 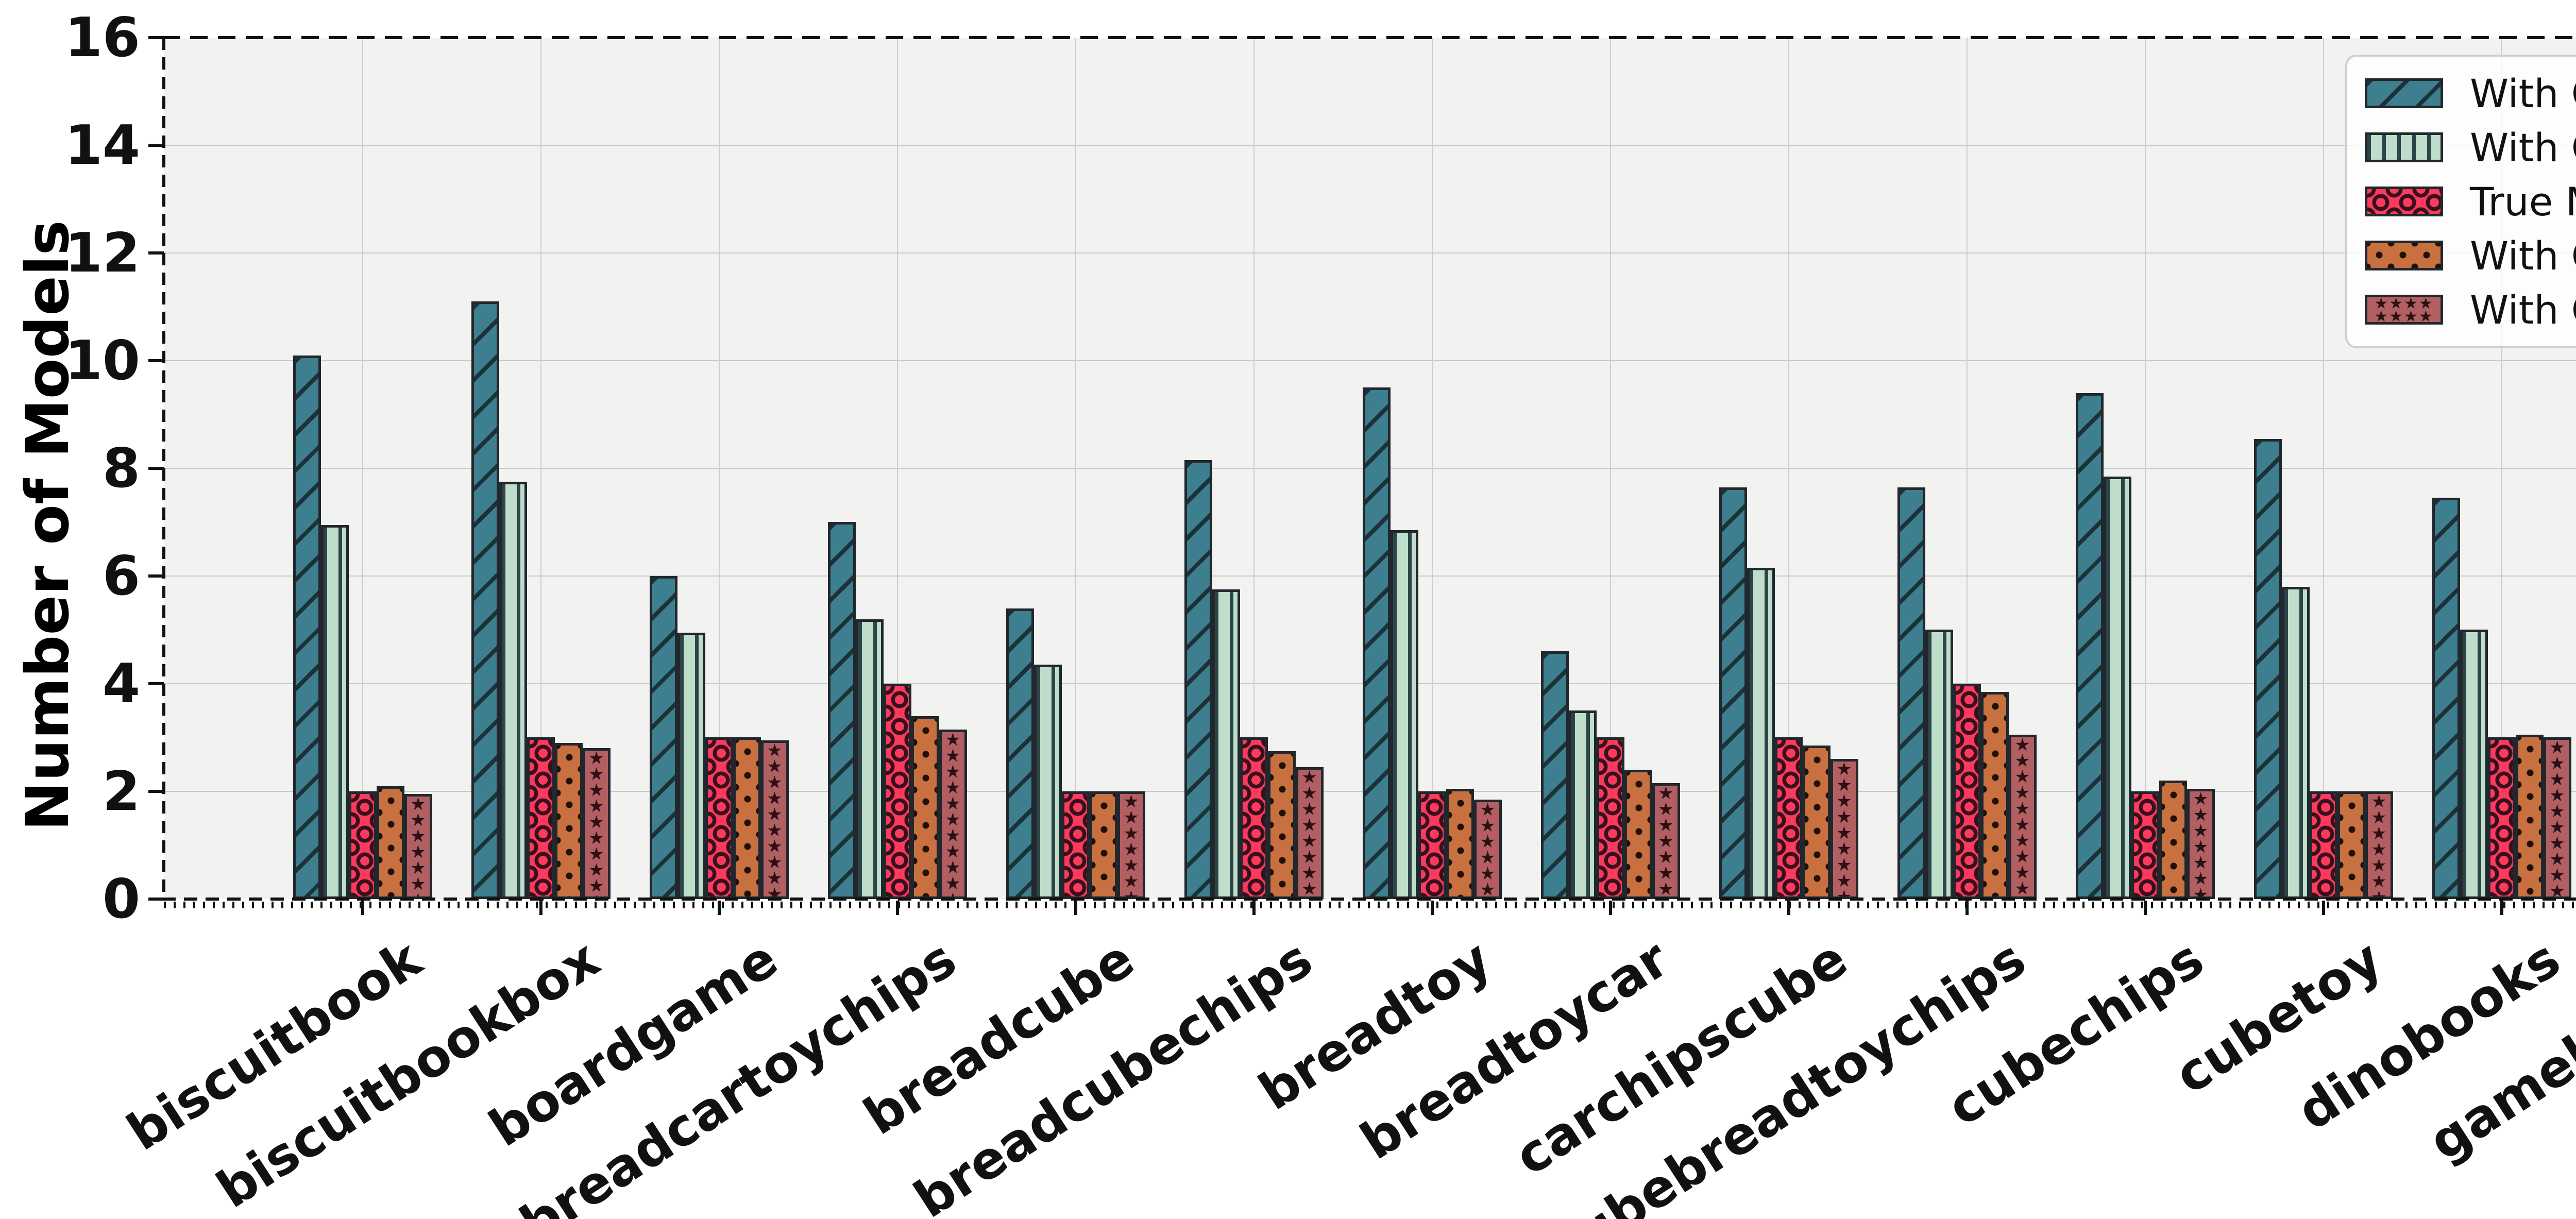 I want to click on legend-swatch-., so click(x=2404, y=255).